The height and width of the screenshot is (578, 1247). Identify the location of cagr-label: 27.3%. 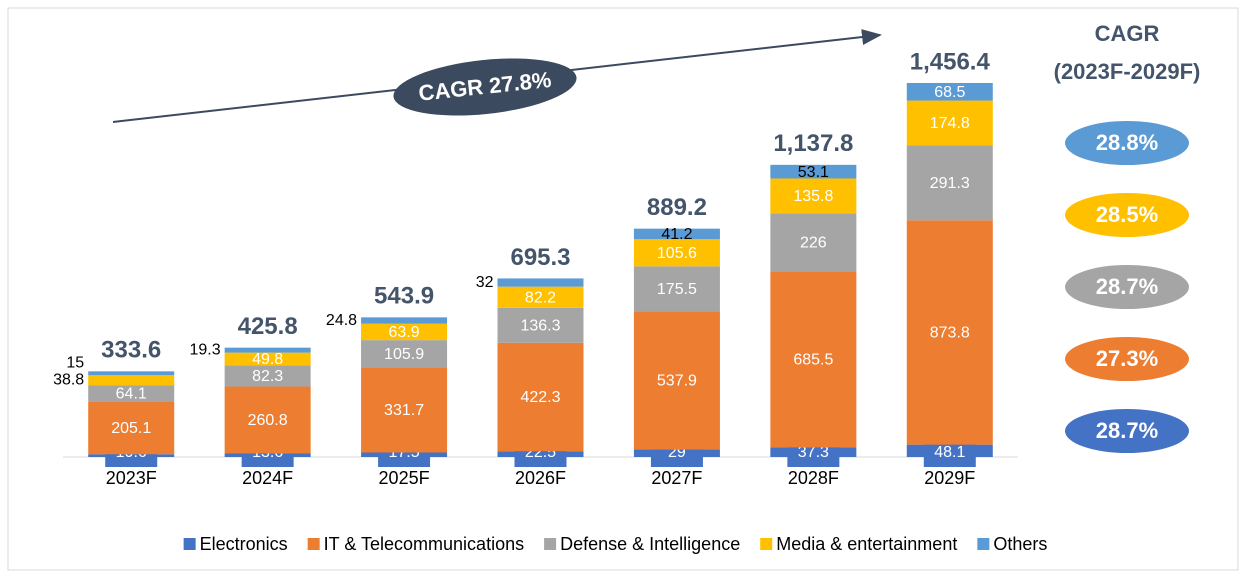
(1127, 358).